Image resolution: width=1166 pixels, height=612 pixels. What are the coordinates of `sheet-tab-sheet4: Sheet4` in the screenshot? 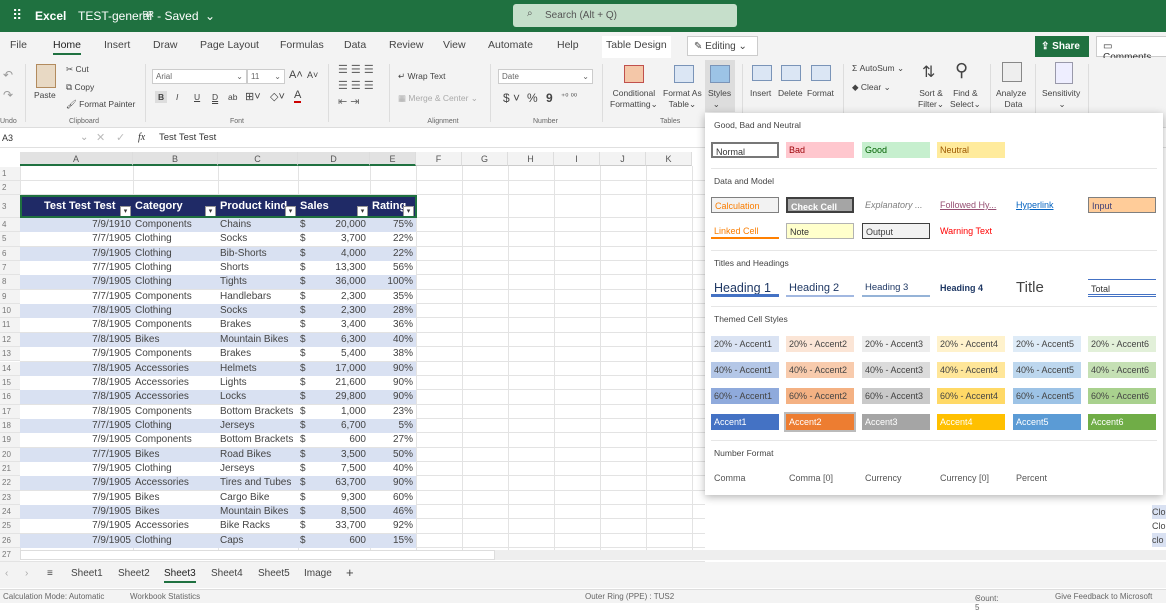 It's located at (227, 573).